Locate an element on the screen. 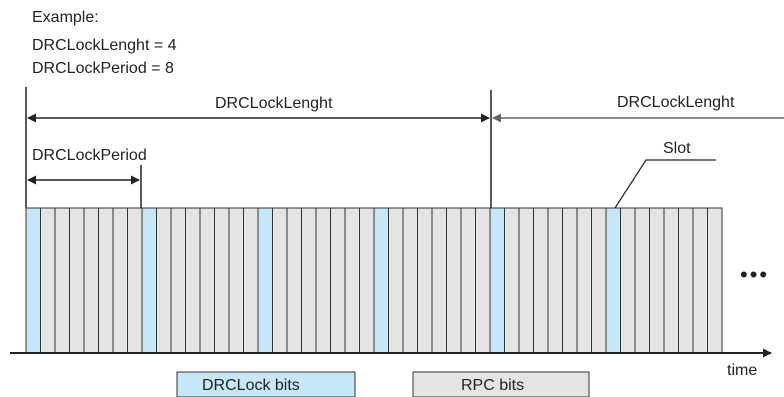  legend-rpc-label: RPC bits is located at coordinates (492, 385).